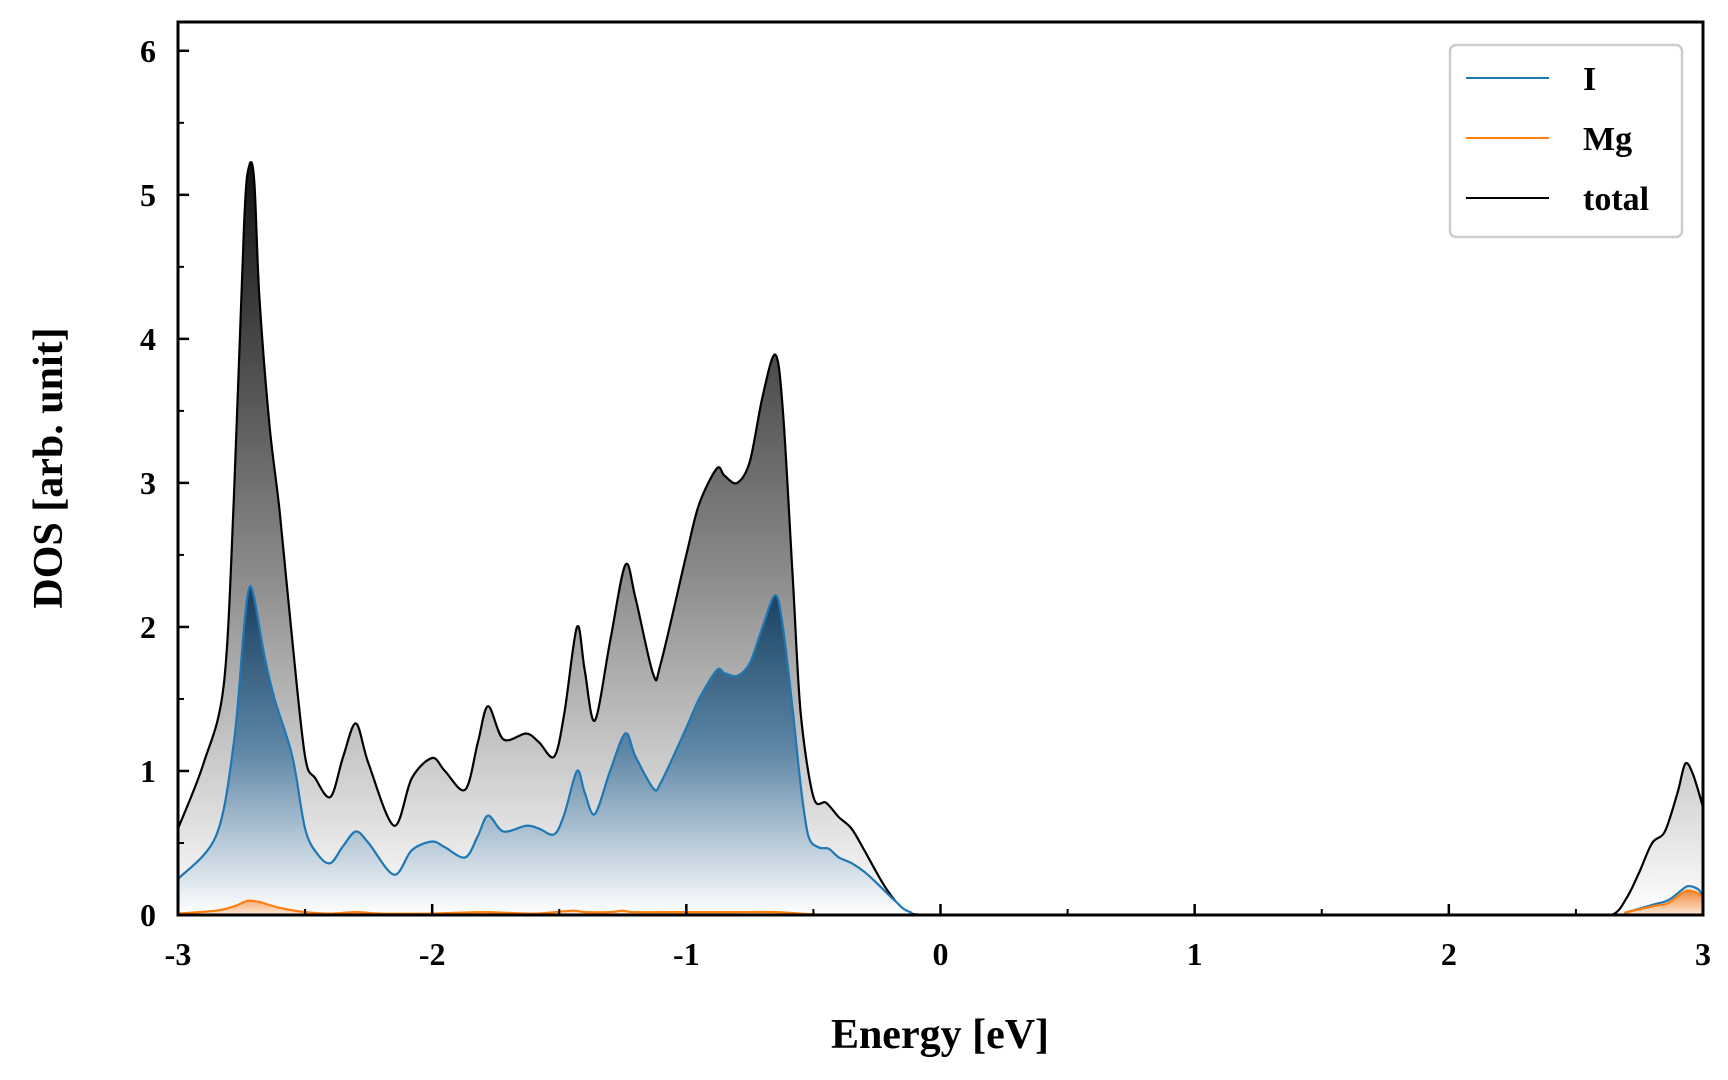 This screenshot has width=1728, height=1080. What do you see at coordinates (148, 195) in the screenshot?
I see `y-tick-label: 5` at bounding box center [148, 195].